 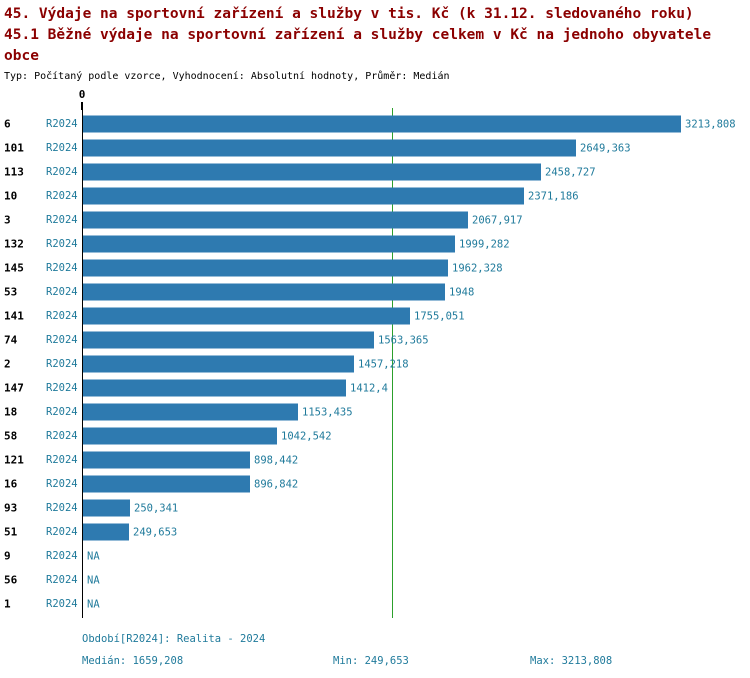 What do you see at coordinates (14, 268) in the screenshot?
I see `category-label: 145` at bounding box center [14, 268].